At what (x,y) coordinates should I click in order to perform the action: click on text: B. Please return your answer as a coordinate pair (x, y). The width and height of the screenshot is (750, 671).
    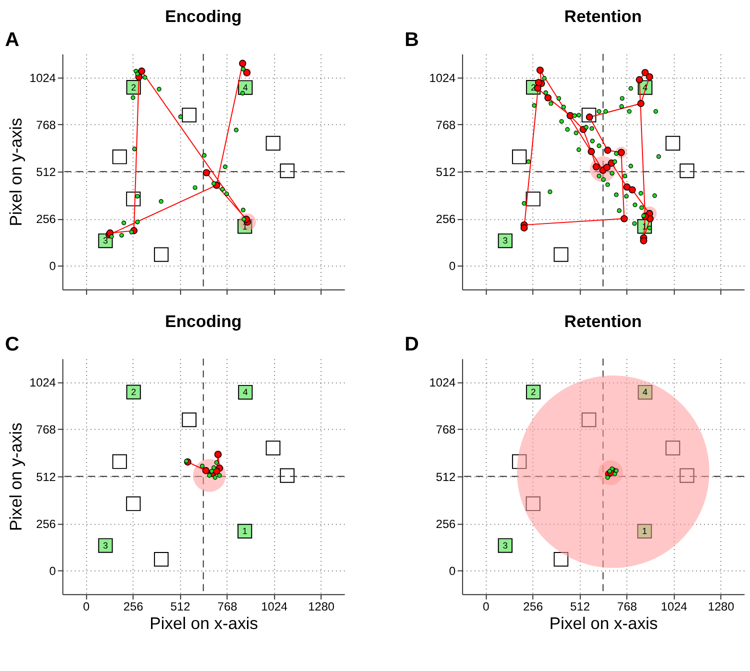
    Looking at the image, I should click on (411, 39).